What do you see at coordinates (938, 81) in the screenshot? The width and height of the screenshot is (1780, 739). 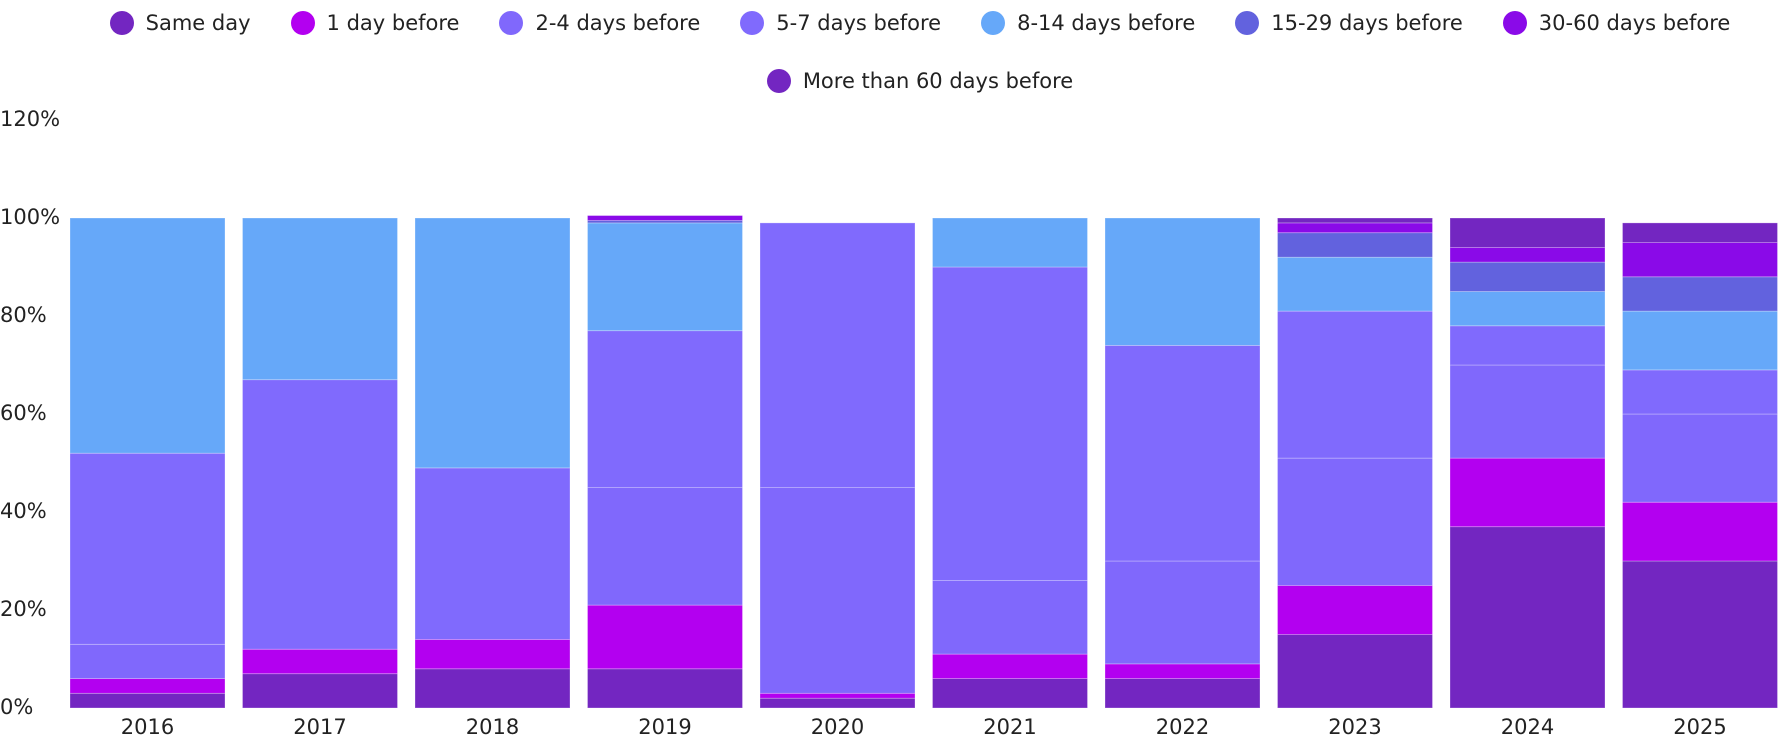 I see `legend-label: More than 60 days before` at bounding box center [938, 81].